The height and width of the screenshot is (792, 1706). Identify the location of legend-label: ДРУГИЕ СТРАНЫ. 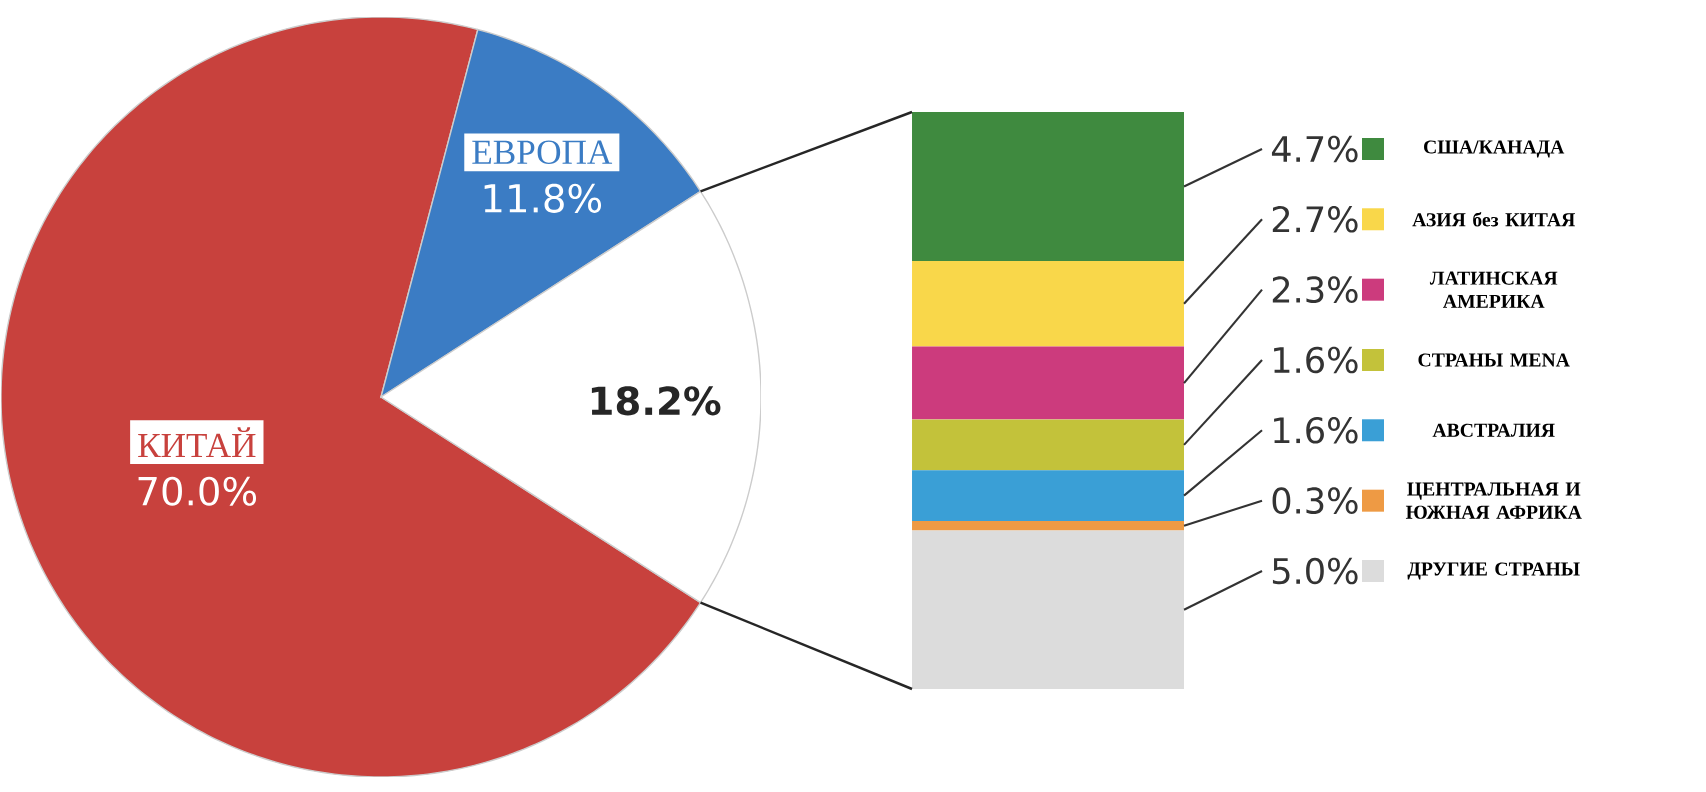
(1493, 571).